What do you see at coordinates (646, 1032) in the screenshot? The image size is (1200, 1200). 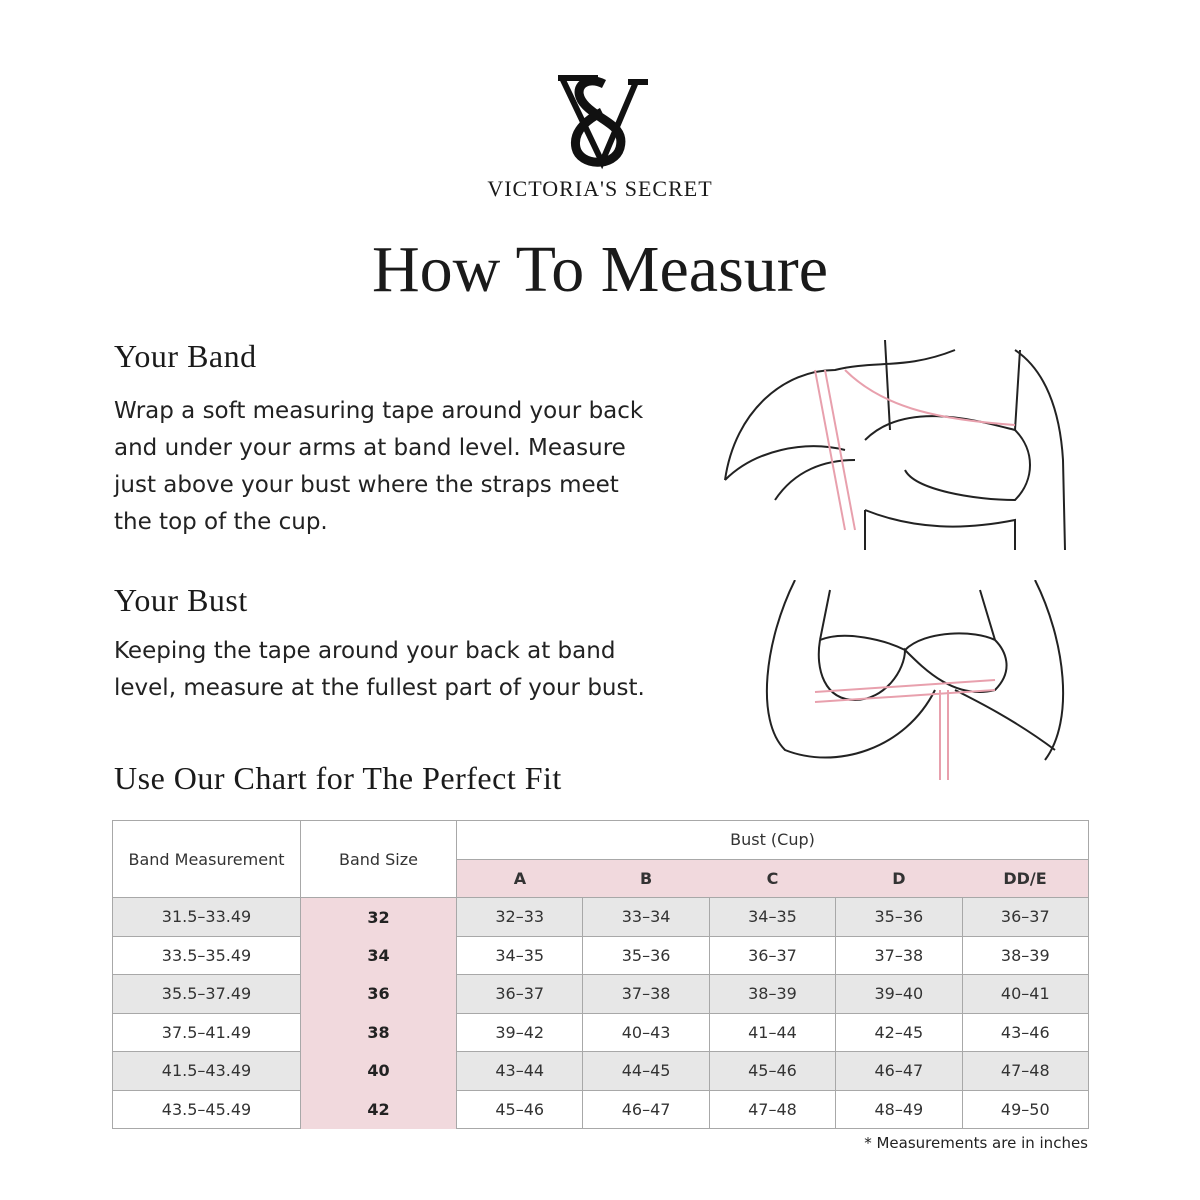 I see `cup-range-cell: 40–43` at bounding box center [646, 1032].